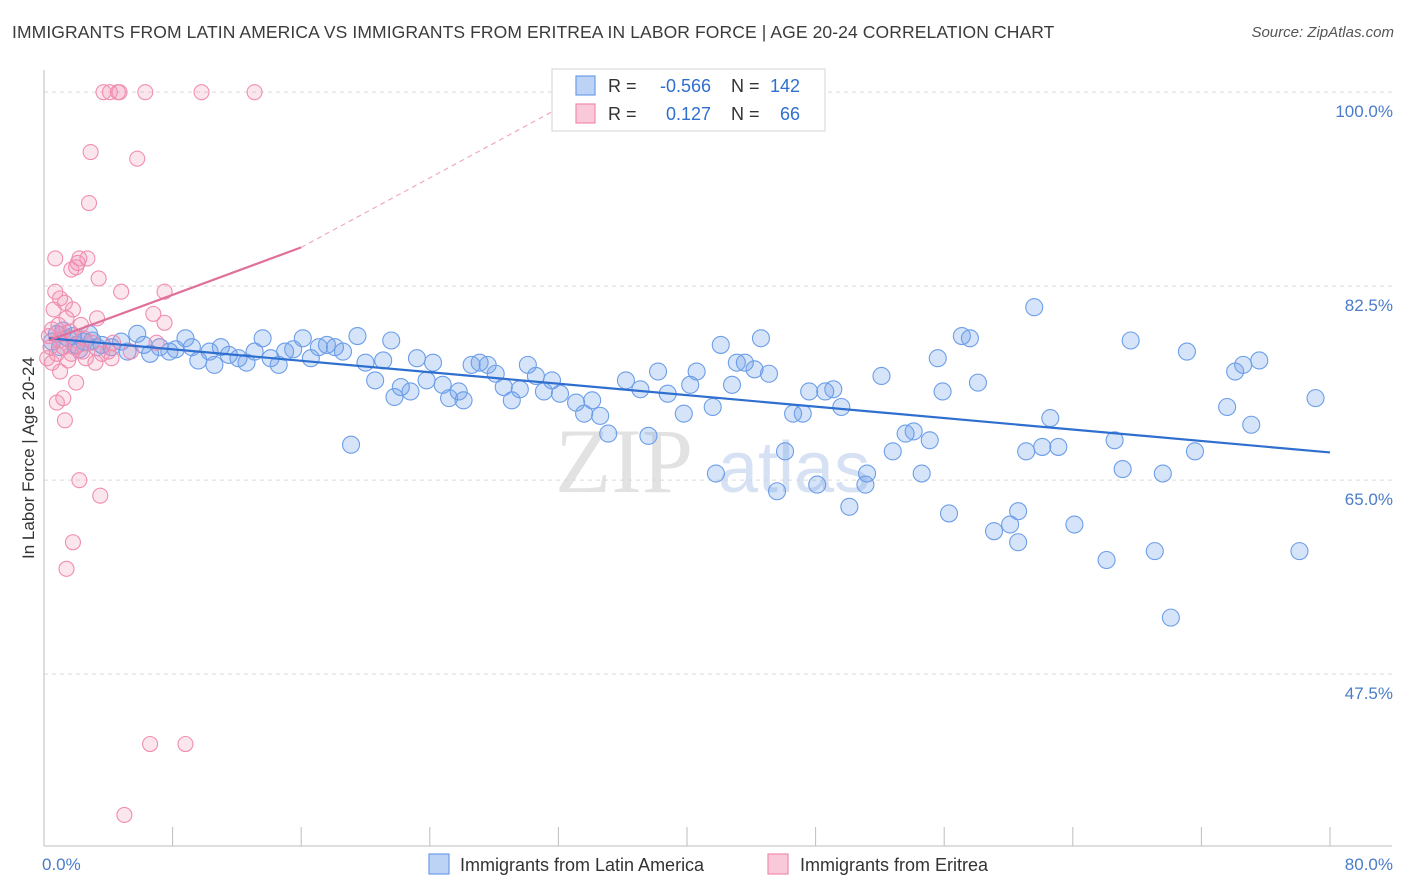 The height and width of the screenshot is (892, 1406). I want to click on stats-n-label-2: N =, so click(745, 114).